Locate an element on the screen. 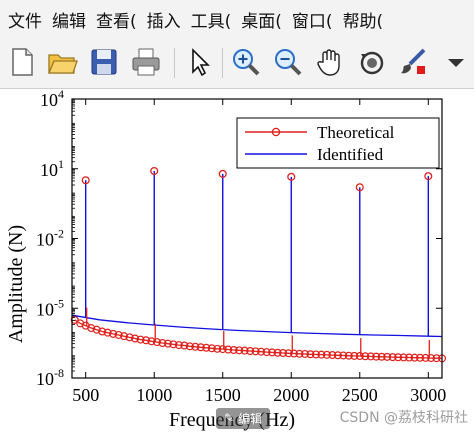  legend-label-identified: Identified is located at coordinates (350, 154).